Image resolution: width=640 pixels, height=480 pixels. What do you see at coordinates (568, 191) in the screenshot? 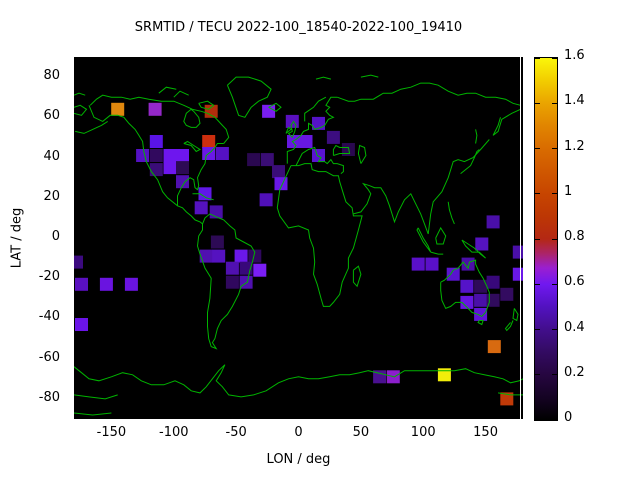
I see `colorbar-tick-label: 1` at bounding box center [568, 191].